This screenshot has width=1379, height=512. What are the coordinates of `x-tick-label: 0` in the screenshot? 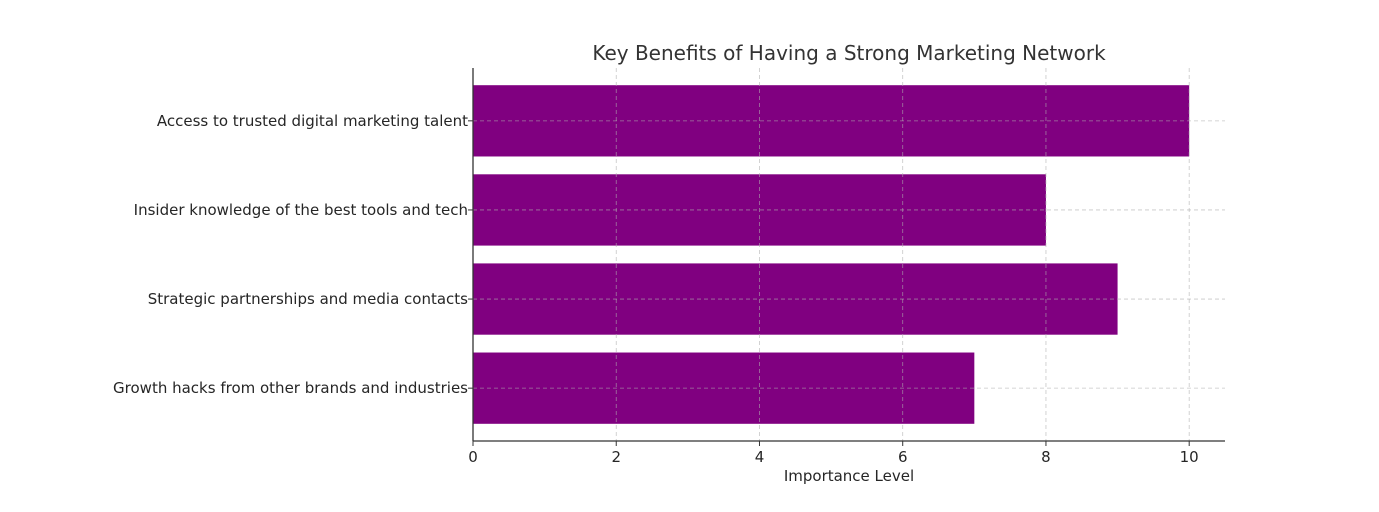 It's located at (473, 457).